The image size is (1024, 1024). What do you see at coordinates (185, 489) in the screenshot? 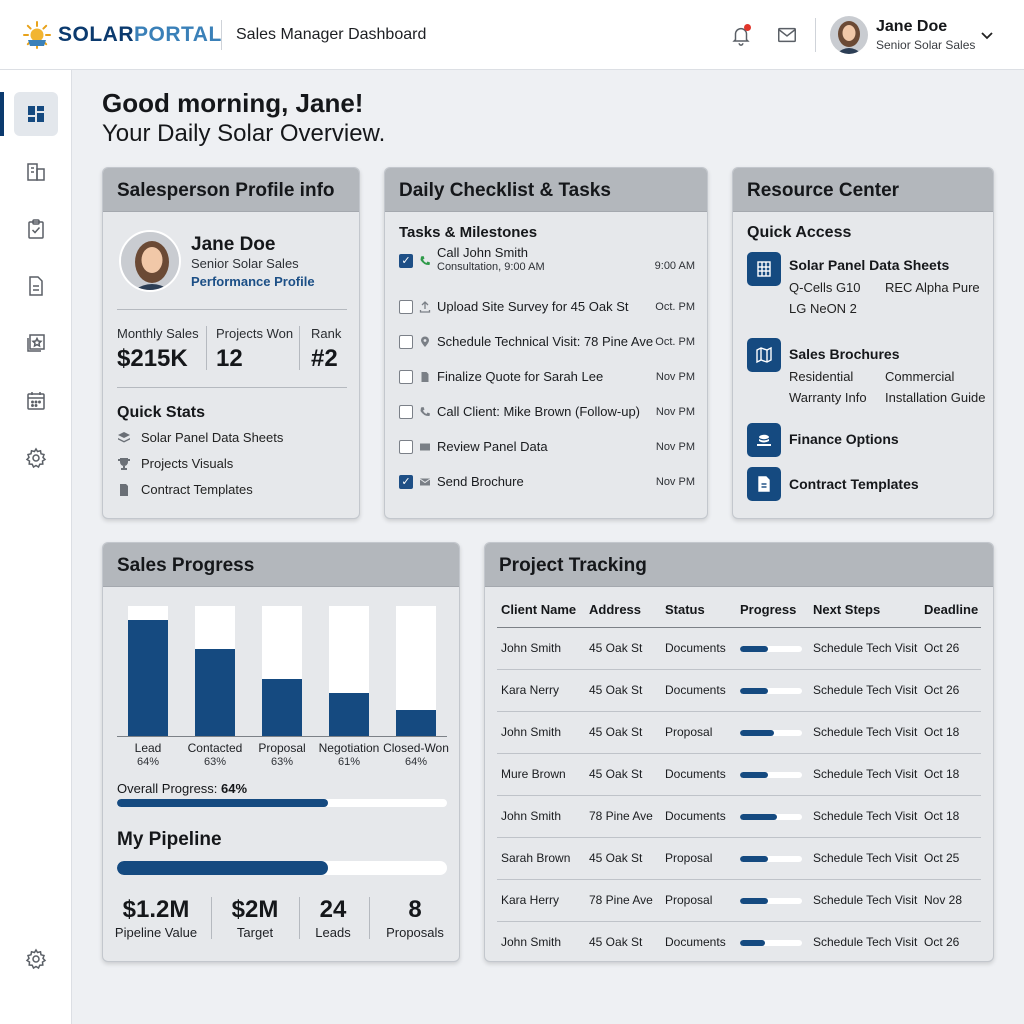
I see `quick-stat-item: Contract Templates` at bounding box center [185, 489].